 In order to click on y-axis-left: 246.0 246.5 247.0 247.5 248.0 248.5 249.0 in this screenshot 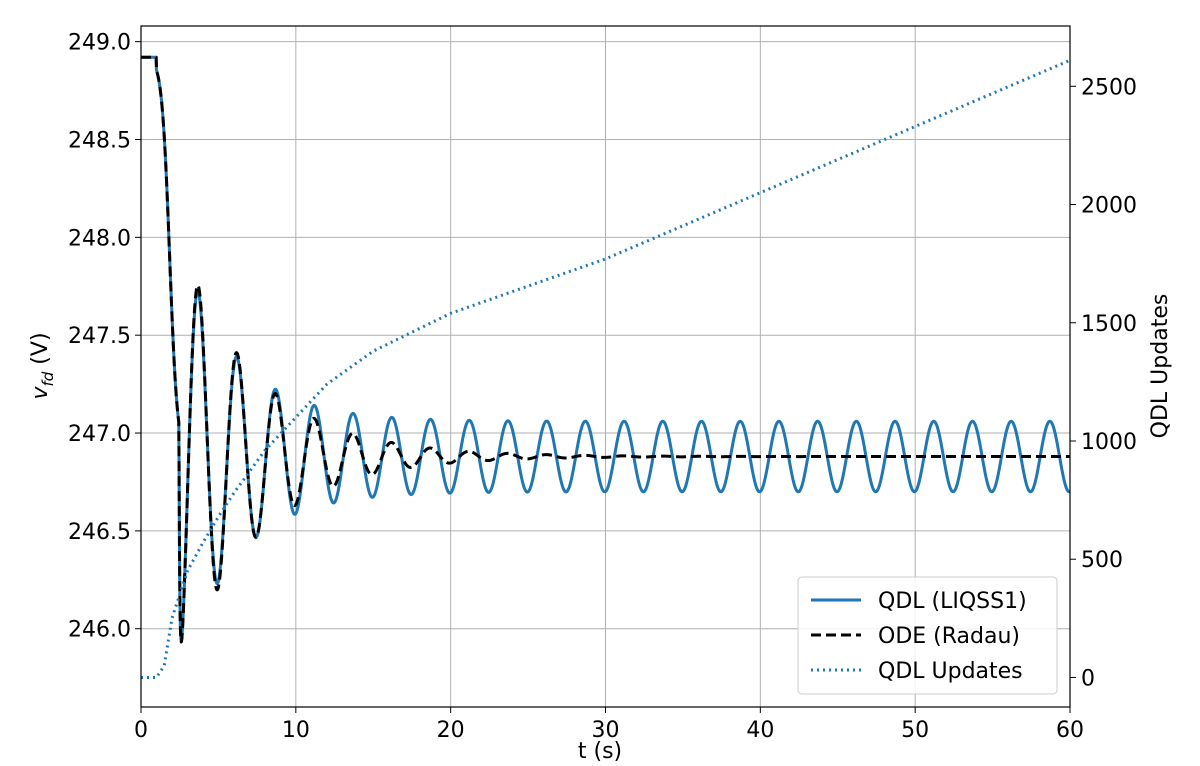, I will do `click(104, 337)`.